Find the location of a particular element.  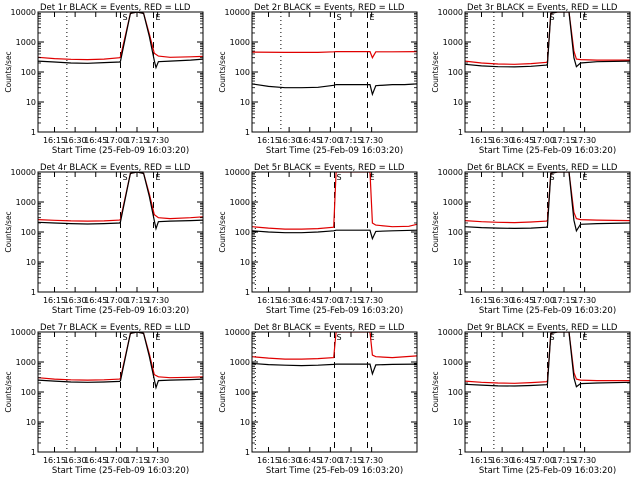

panel-title: Det 1r BLACK = Events, RED = LLD is located at coordinates (115, 8).